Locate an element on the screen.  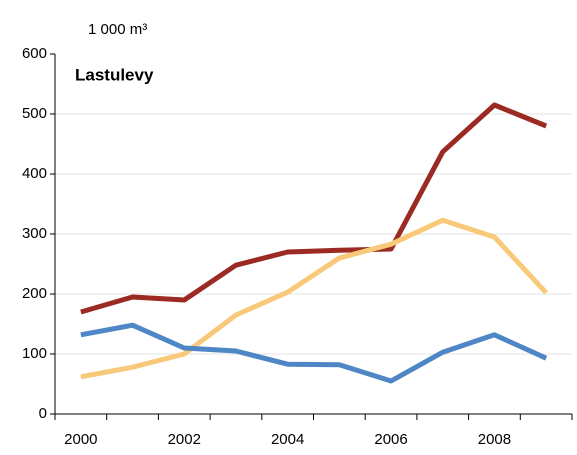
y-tick-label: 100 is located at coordinates (34, 353).